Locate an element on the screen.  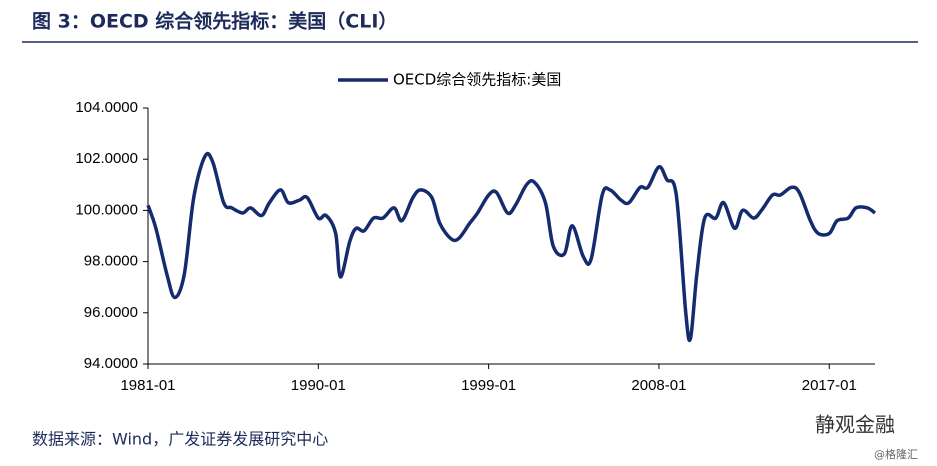
x-tick-label: 1981-01 is located at coordinates (147, 385).